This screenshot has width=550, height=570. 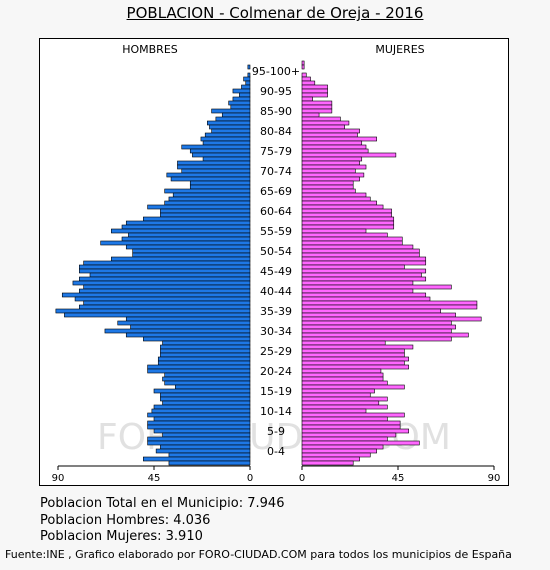 I want to click on age-label-65-69: 65-69, so click(x=276, y=191).